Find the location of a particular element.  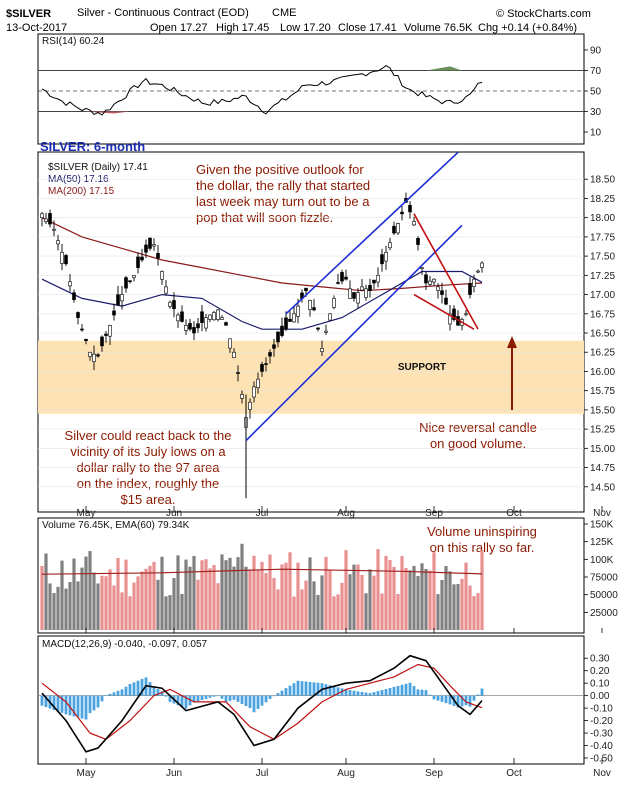

price-y-tick-label: 17.75 is located at coordinates (602, 237).